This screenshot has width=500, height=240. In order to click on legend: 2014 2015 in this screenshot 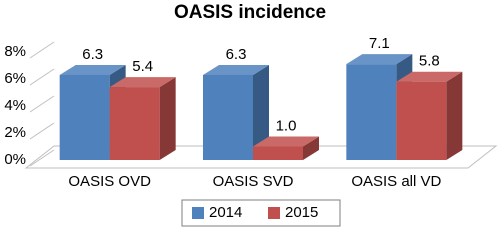, I will do `click(261, 213)`.